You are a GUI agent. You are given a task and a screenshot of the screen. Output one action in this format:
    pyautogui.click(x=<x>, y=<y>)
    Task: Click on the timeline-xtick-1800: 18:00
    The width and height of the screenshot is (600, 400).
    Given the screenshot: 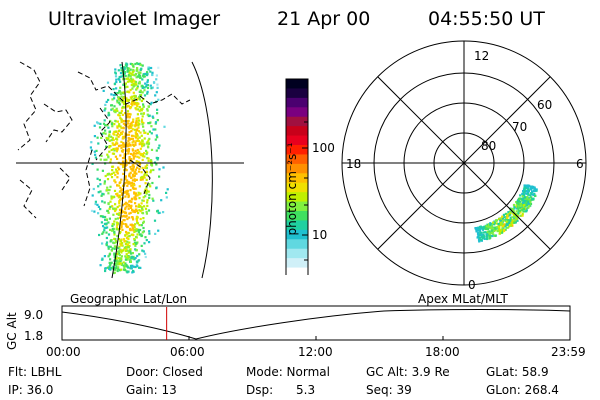 What is the action you would take?
    pyautogui.click(x=442, y=352)
    